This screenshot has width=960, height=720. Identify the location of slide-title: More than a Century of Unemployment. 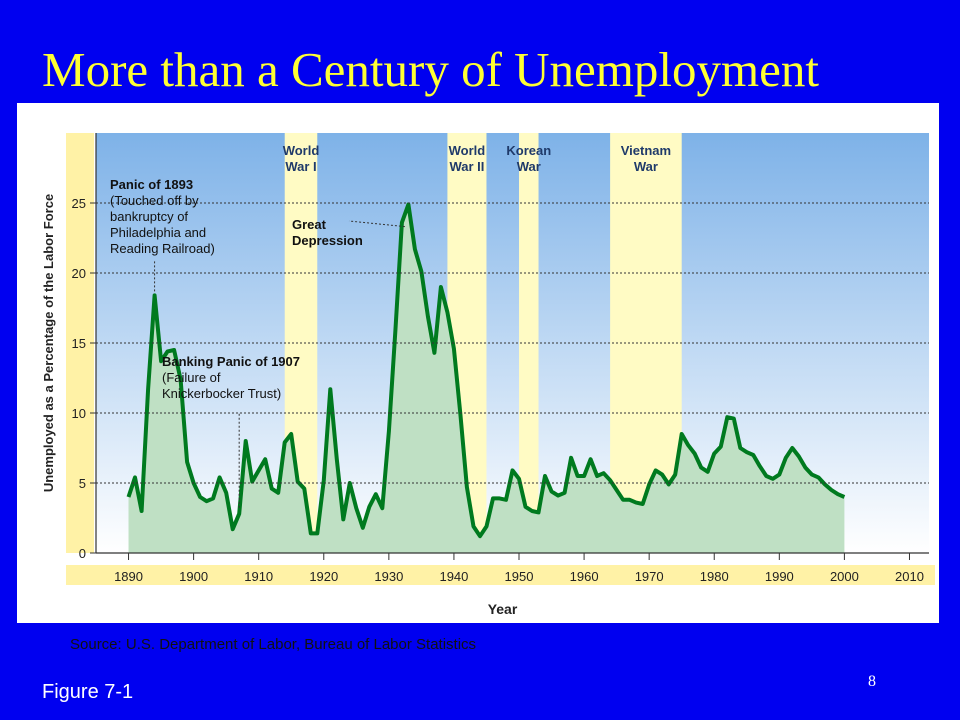
(431, 69).